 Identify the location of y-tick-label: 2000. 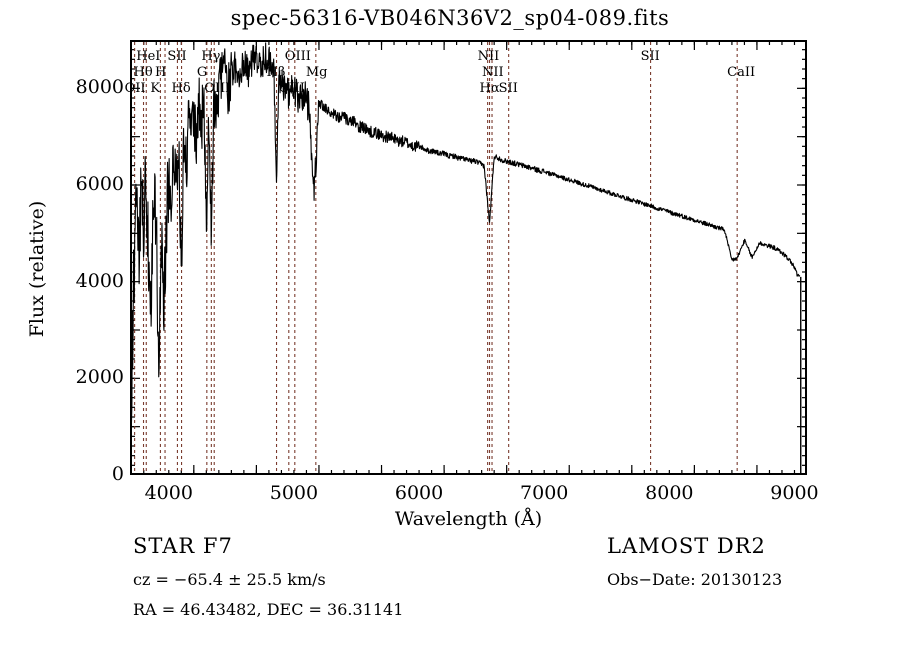
(99, 377).